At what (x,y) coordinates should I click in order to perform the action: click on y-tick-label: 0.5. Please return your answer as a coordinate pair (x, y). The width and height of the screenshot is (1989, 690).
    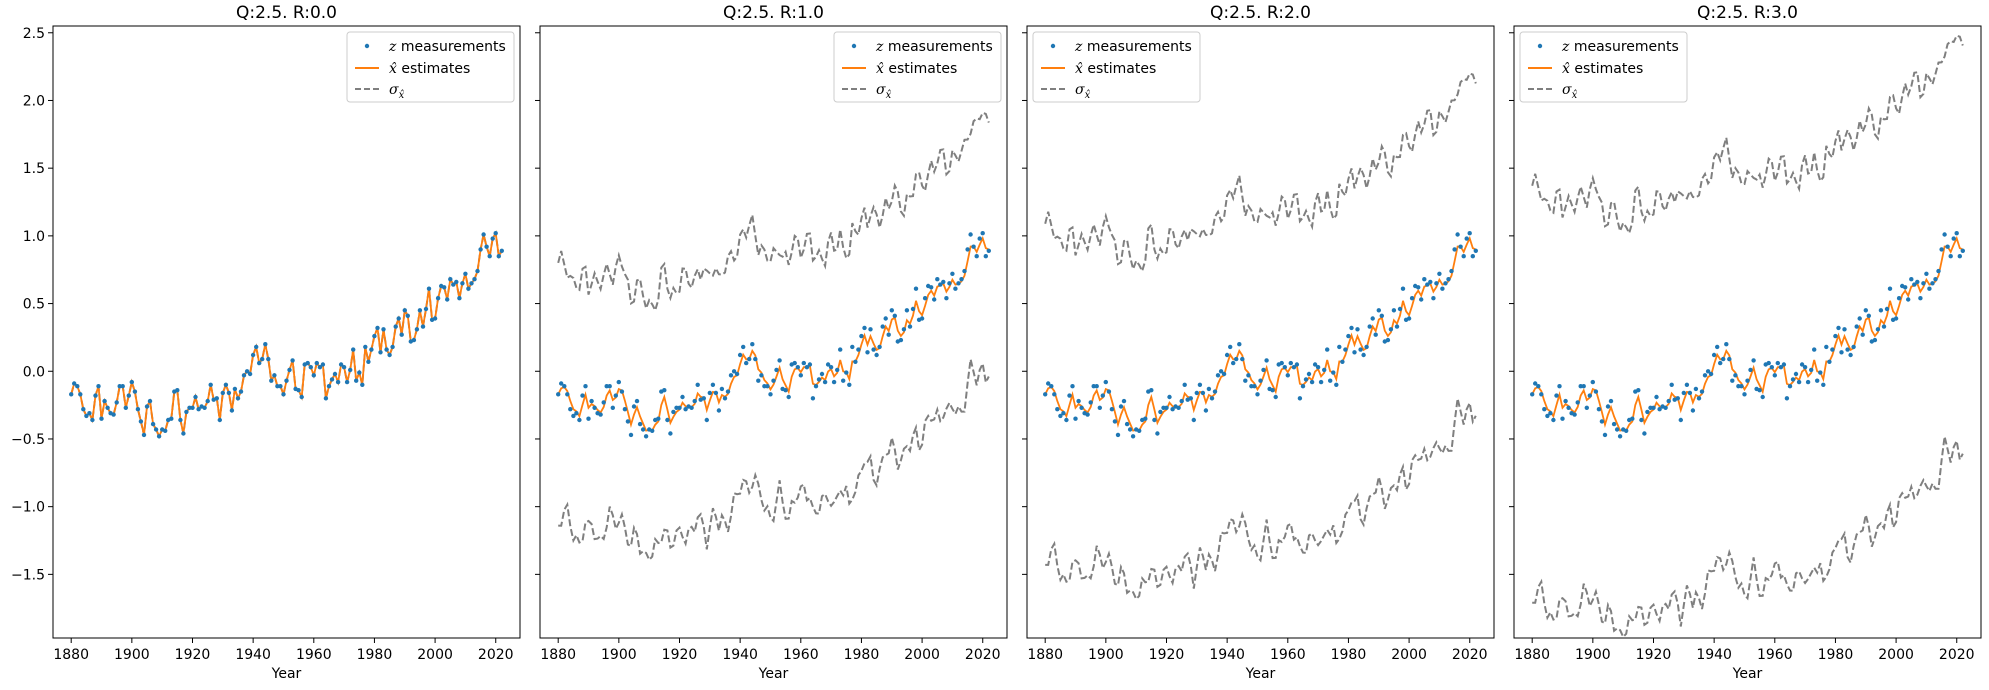
    Looking at the image, I should click on (34, 305).